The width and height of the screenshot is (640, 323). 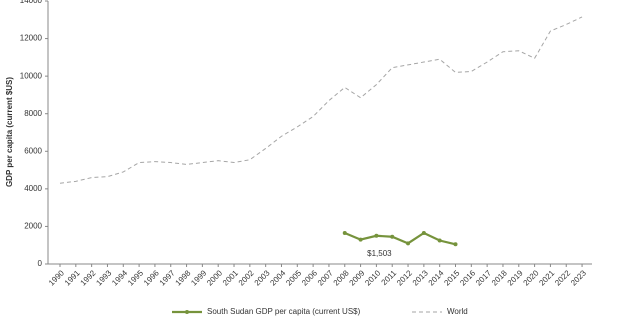 What do you see at coordinates (151, 277) in the screenshot?
I see `x-tick-label: 1996` at bounding box center [151, 277].